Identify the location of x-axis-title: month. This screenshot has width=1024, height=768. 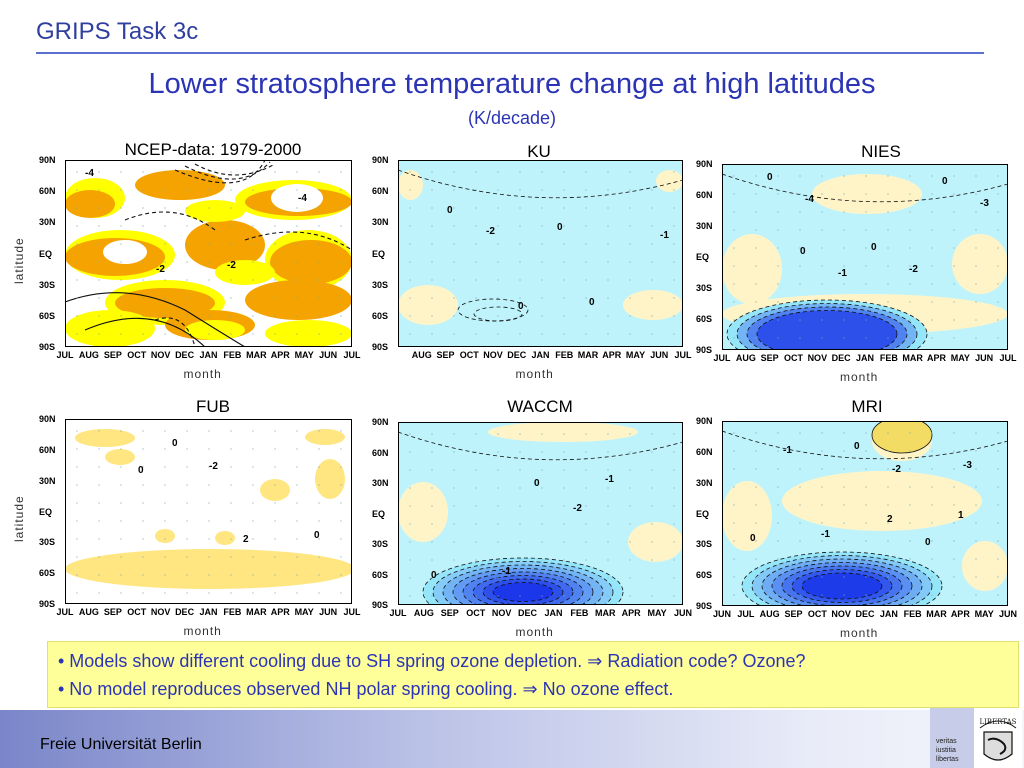
(534, 374).